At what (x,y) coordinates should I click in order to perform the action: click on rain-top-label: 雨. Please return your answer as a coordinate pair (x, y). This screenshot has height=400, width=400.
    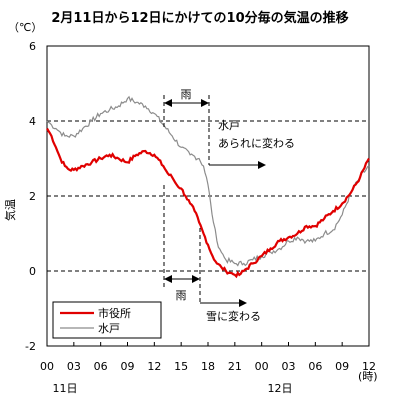
    Looking at the image, I should click on (186, 94).